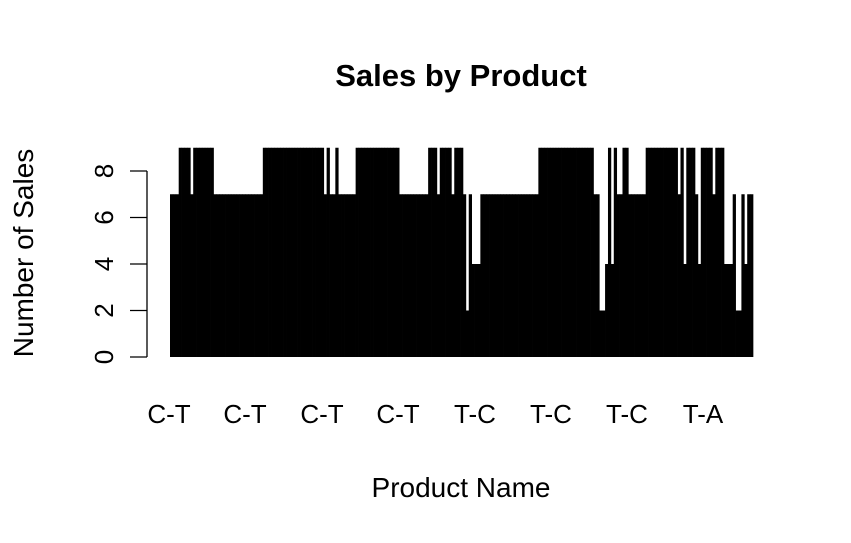 Image resolution: width=851 pixels, height=543 pixels. Describe the element at coordinates (104, 217) in the screenshot. I see `y-tick-label: 6` at that location.